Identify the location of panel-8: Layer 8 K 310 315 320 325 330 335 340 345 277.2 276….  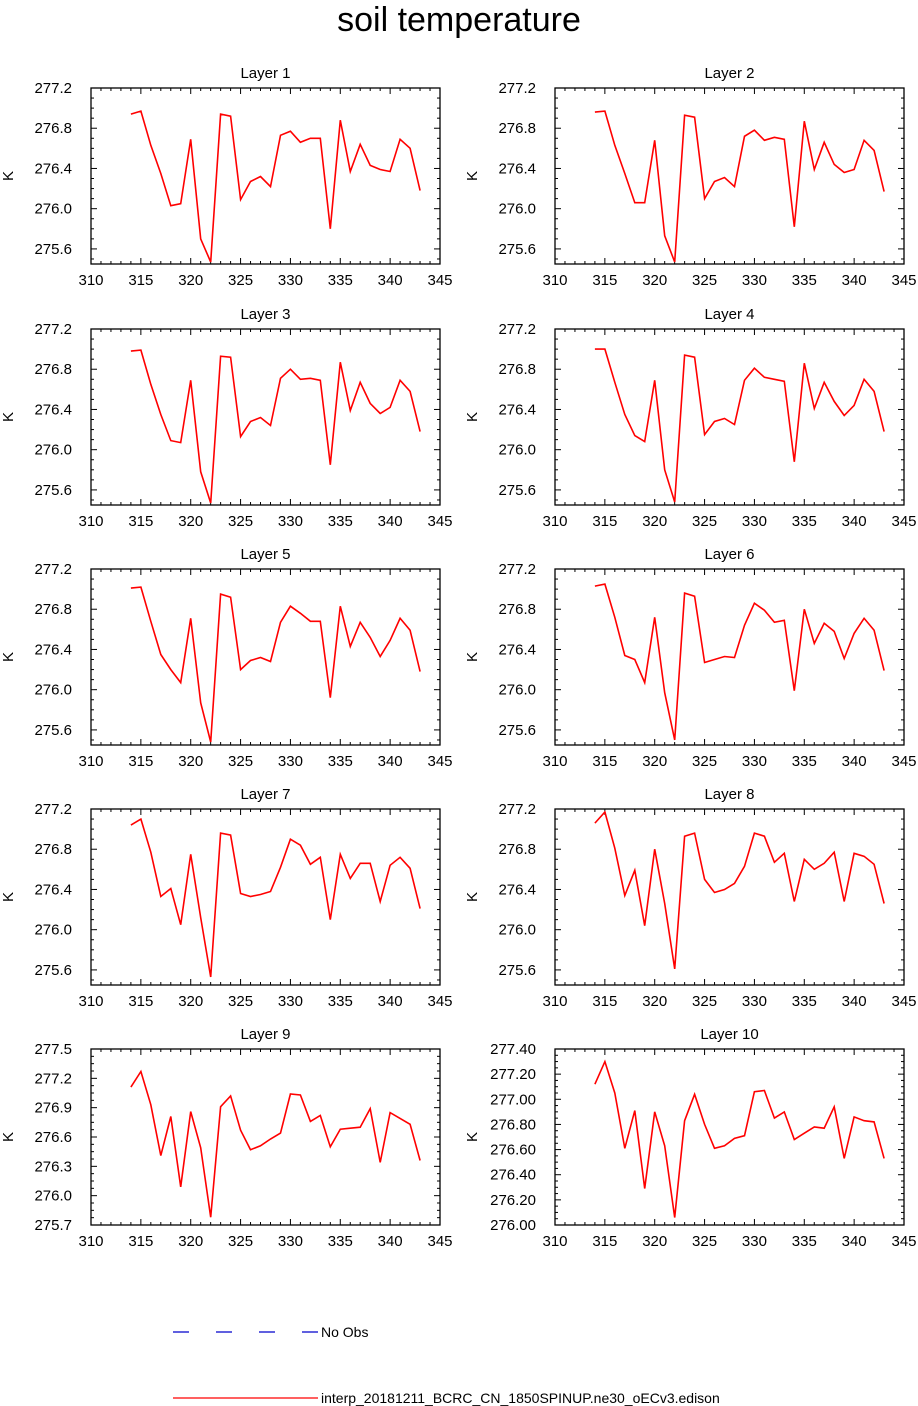
(690, 898).